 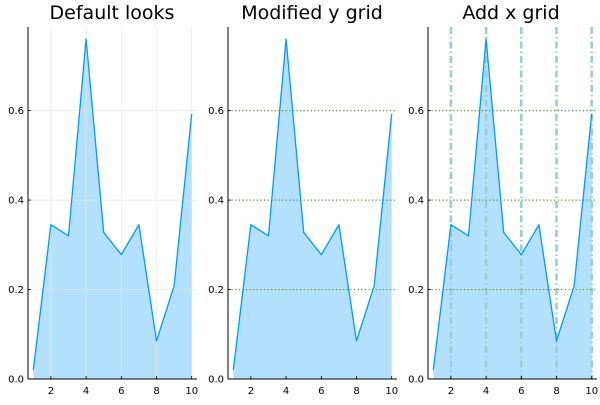 What do you see at coordinates (510, 13) in the screenshot?
I see `panel-title: Add x grid` at bounding box center [510, 13].